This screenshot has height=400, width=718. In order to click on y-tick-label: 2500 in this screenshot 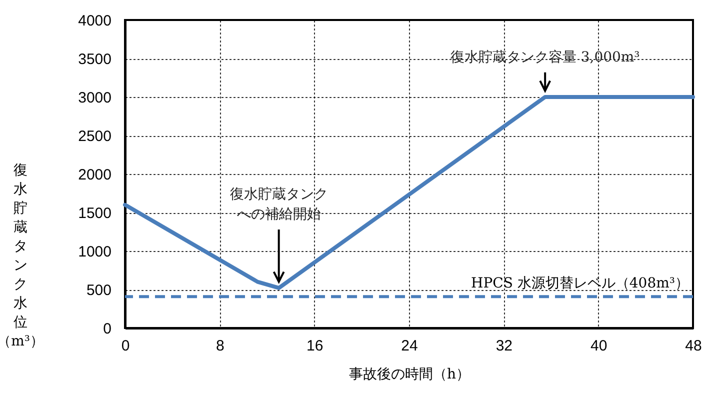, I will do `click(95, 136)`.